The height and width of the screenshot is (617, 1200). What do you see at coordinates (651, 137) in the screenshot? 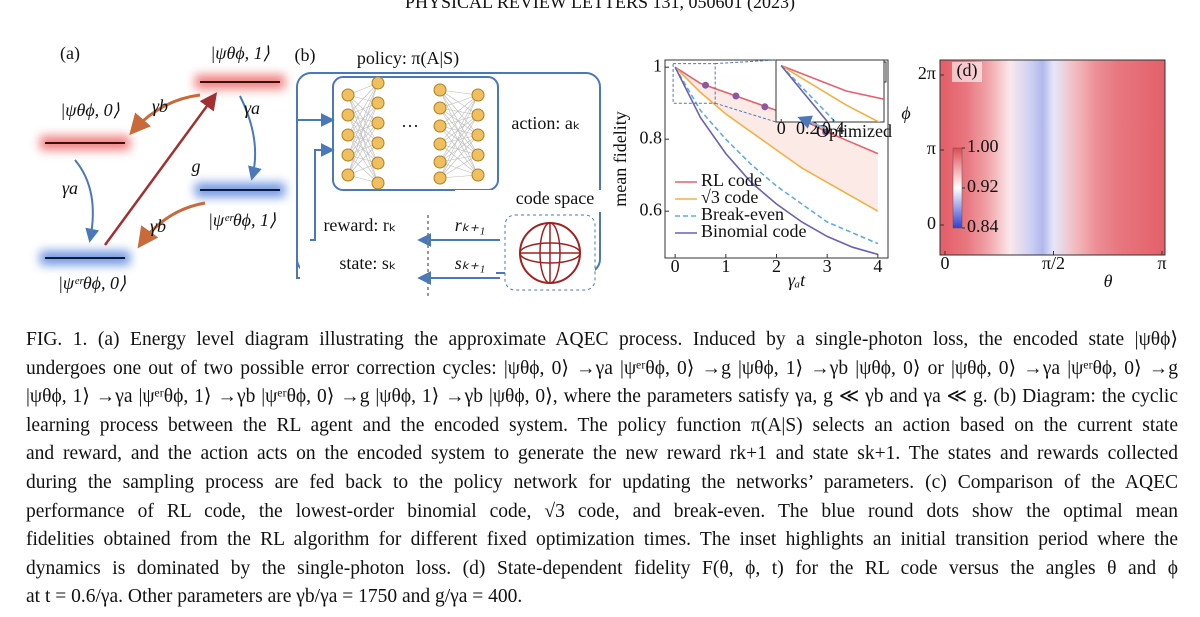
I see `y-tick-label: 0.8` at bounding box center [651, 137].